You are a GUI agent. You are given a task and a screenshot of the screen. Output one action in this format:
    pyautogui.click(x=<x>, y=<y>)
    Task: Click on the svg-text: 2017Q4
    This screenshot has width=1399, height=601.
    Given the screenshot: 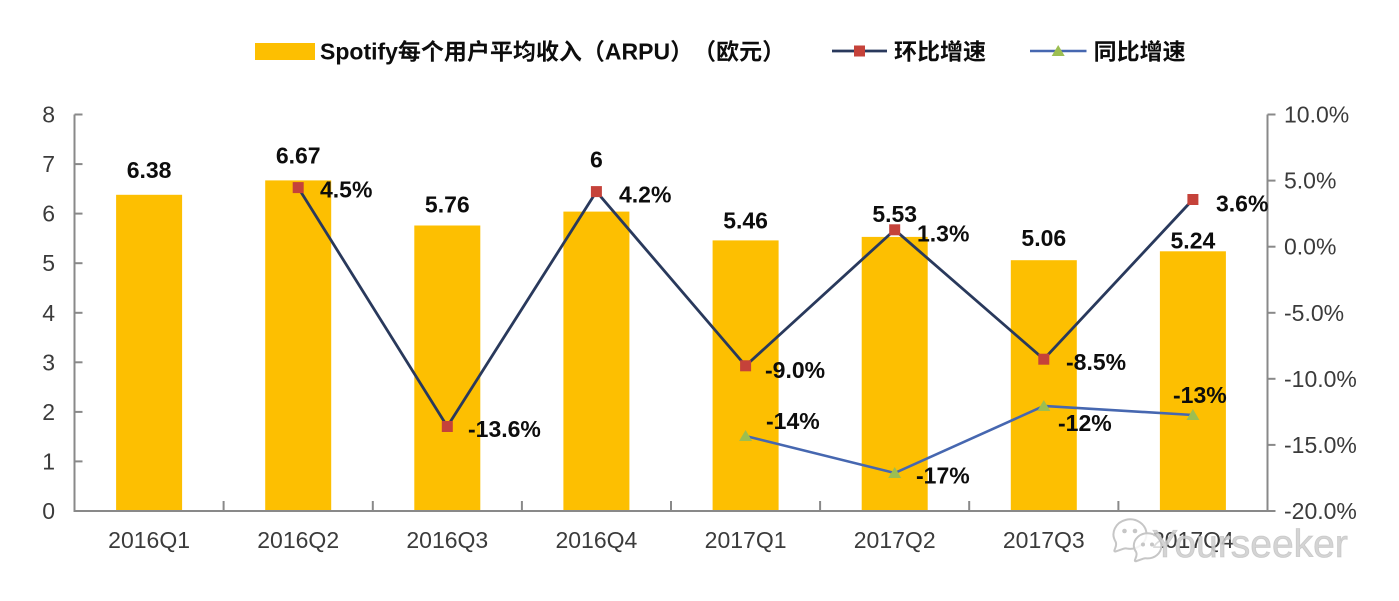 What is the action you would take?
    pyautogui.click(x=1193, y=540)
    